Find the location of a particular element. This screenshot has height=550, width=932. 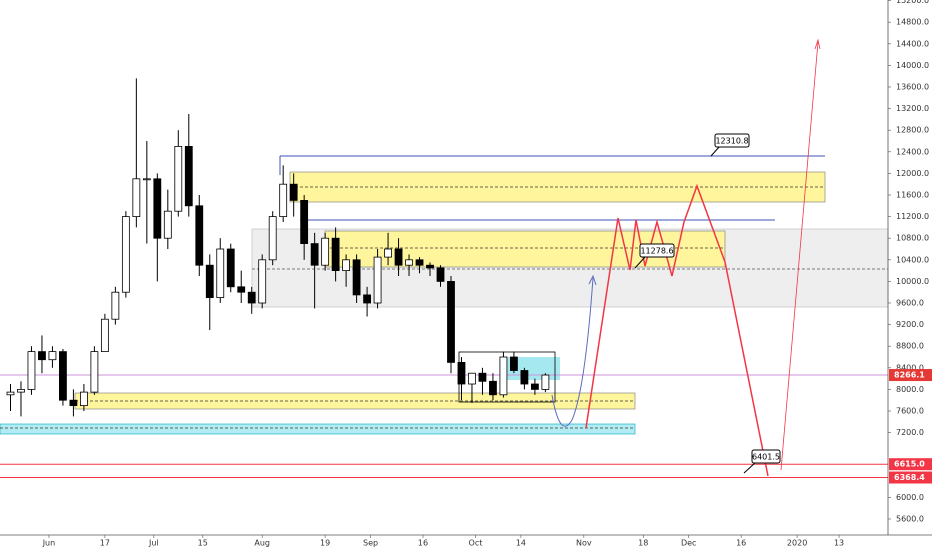

y-tick-label: 10800.0 is located at coordinates (912, 238).